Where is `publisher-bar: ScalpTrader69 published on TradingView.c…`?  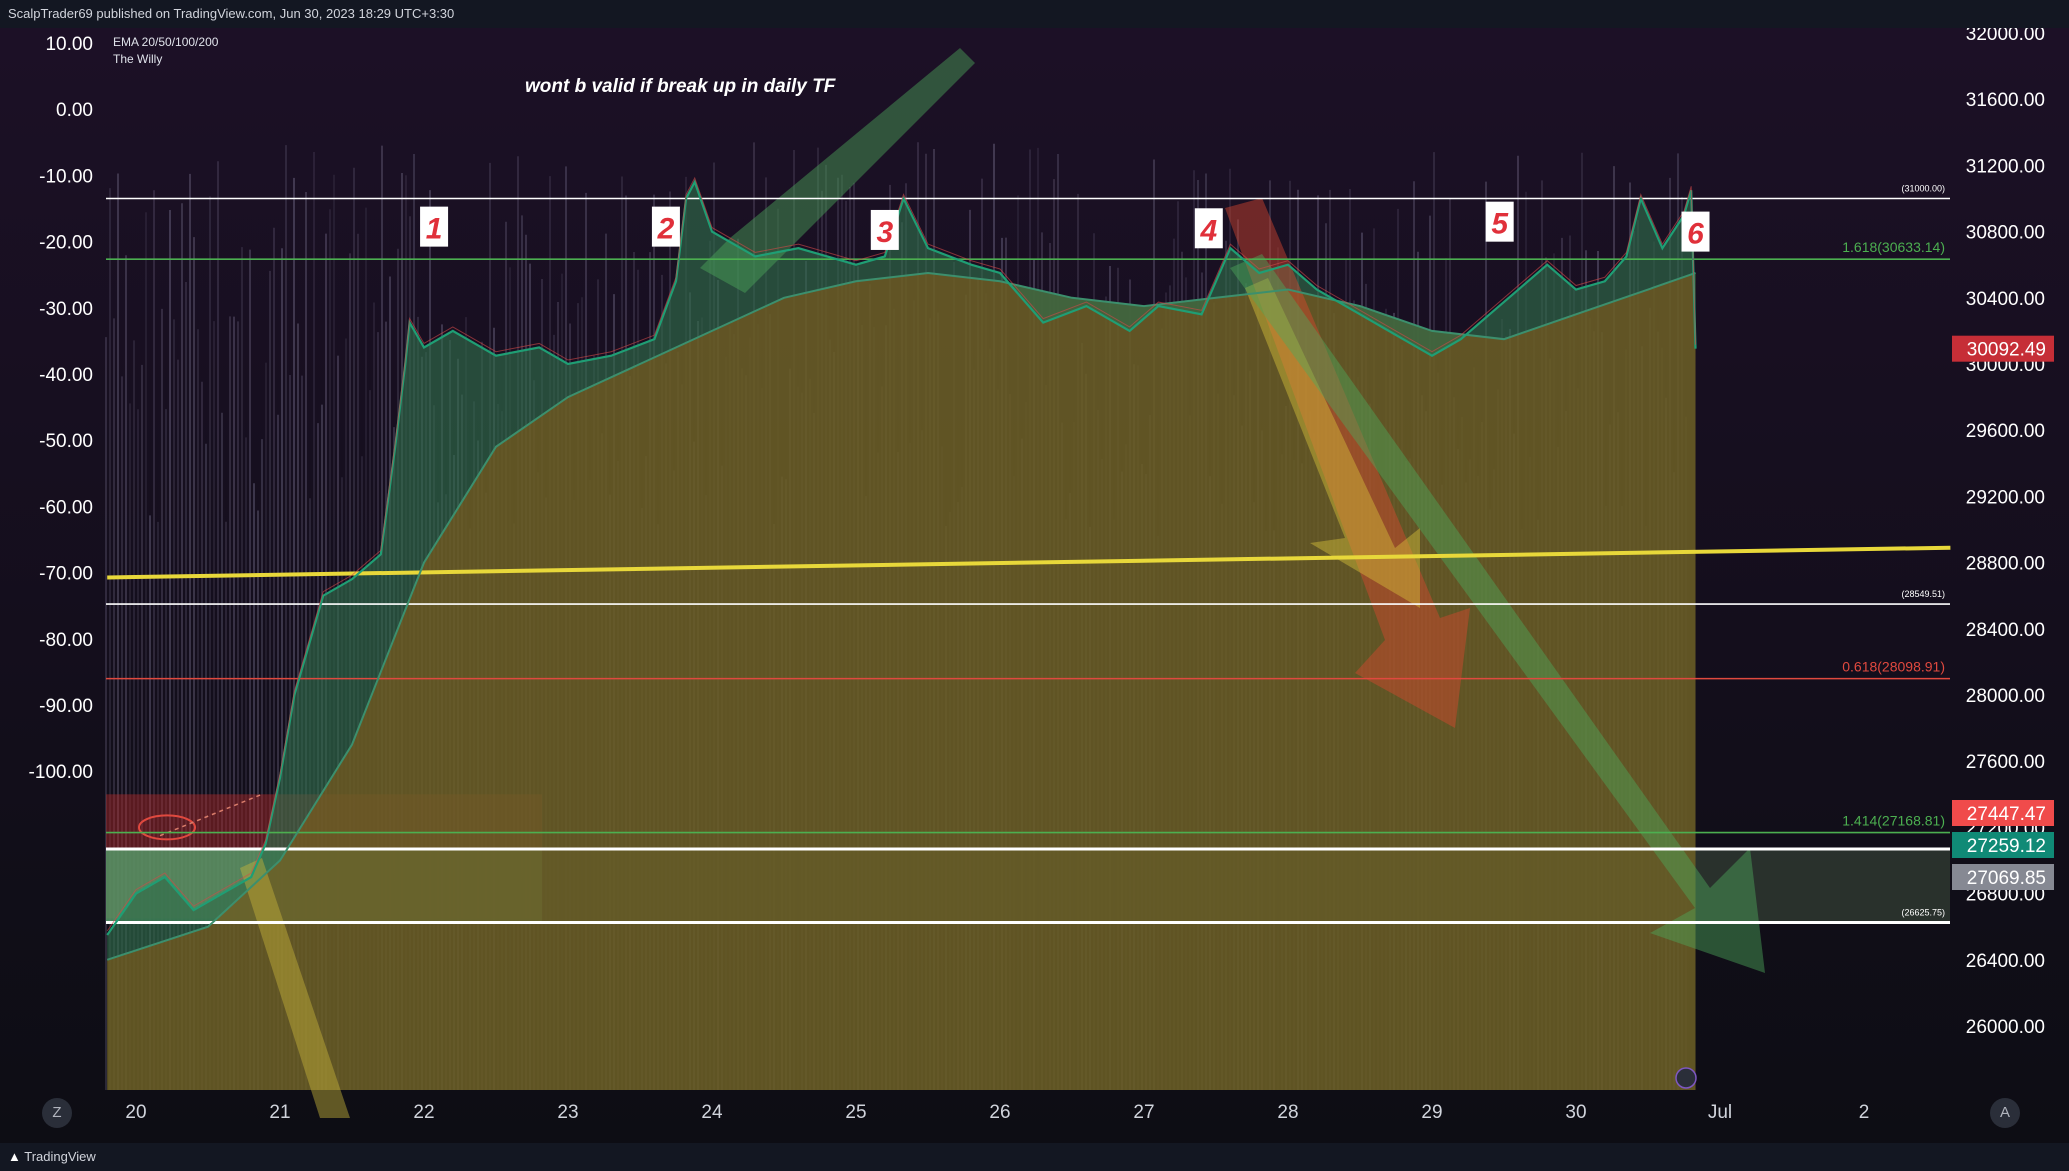
publisher-bar: ScalpTrader69 published on TradingView.c… is located at coordinates (1034, 14).